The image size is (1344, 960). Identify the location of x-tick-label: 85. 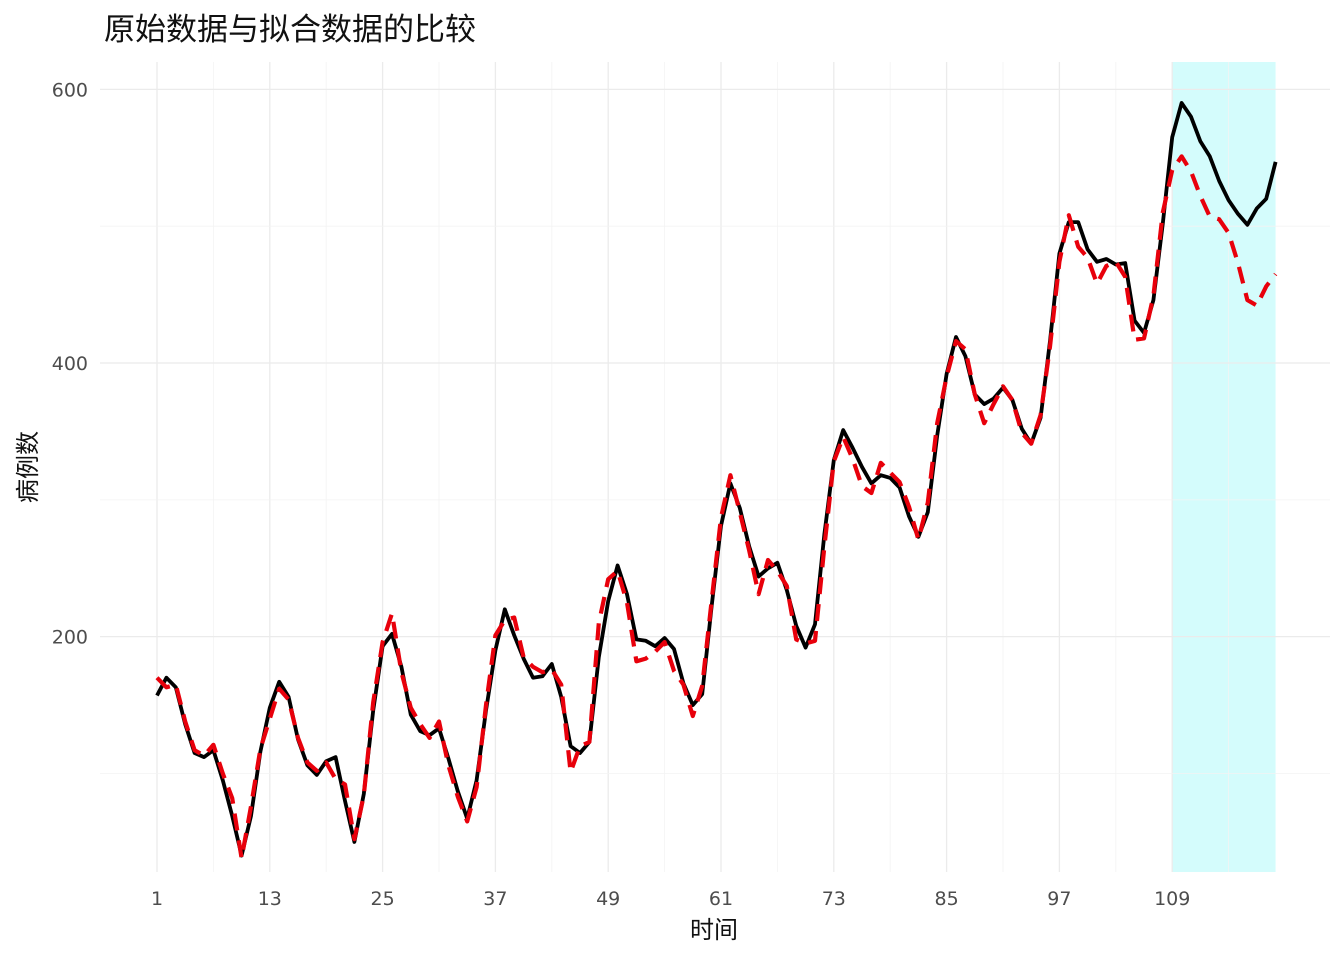
(947, 899).